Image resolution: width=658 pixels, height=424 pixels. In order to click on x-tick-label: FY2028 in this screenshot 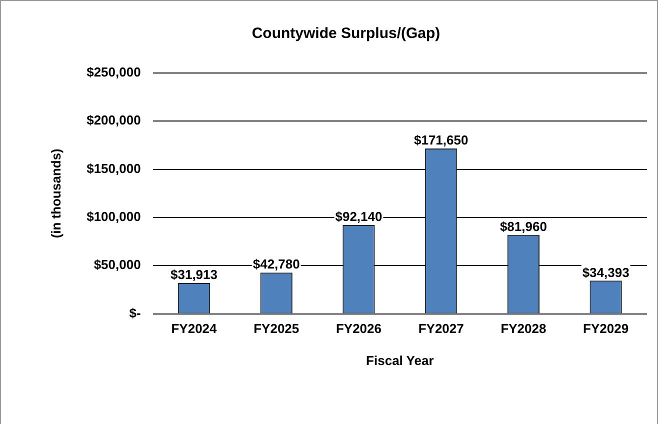, I will do `click(523, 328)`.